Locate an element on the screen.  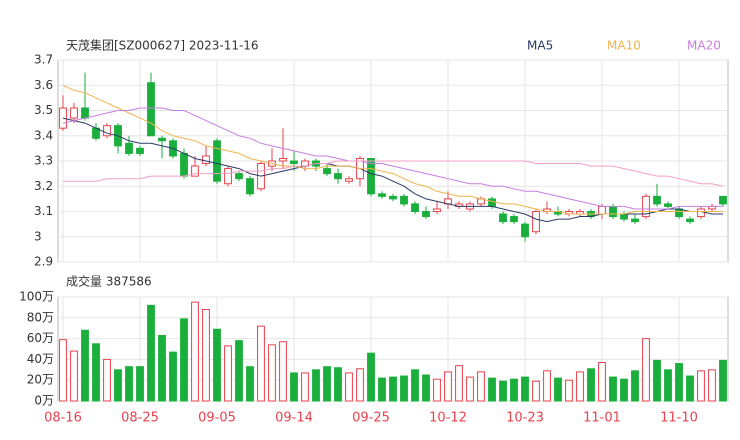
x-tick-label: 11-10 is located at coordinates (679, 418).